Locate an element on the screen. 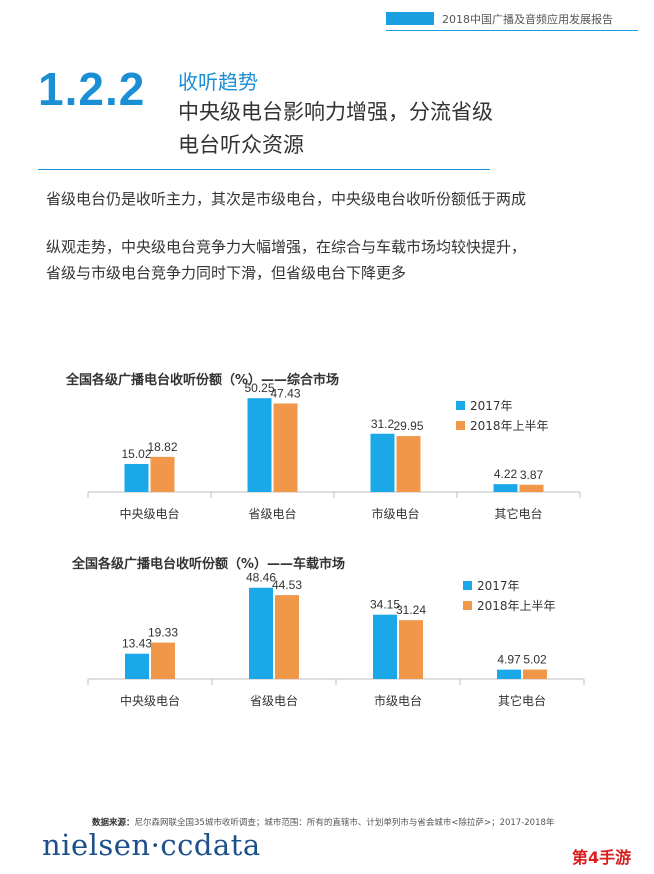  data-label: 4.97 is located at coordinates (509, 660).